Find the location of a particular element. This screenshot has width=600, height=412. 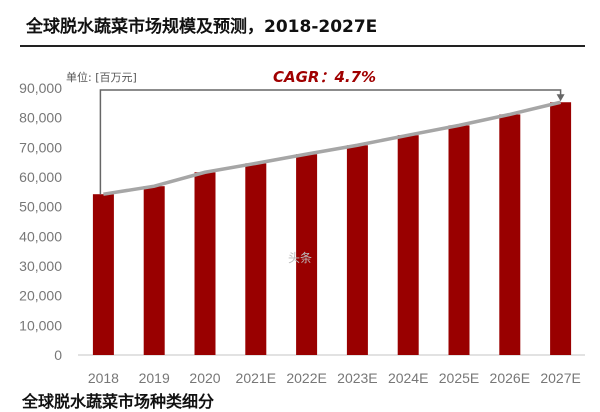

x-tick-label: 2023E is located at coordinates (357, 378).